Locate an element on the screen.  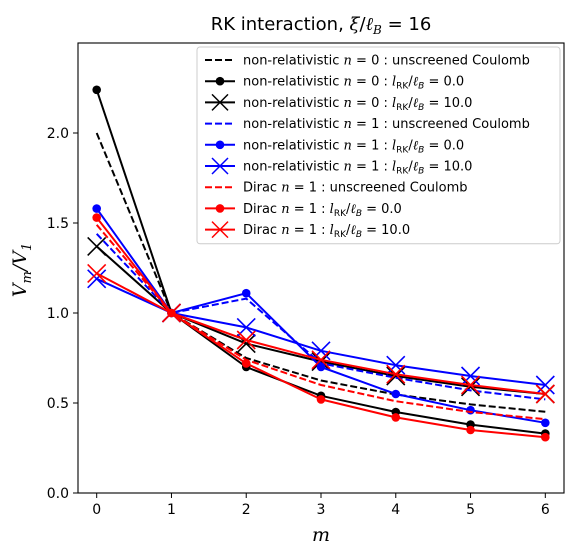
chart-title: RK interaction, ξ/ℓB = 16 is located at coordinates (321, 25).